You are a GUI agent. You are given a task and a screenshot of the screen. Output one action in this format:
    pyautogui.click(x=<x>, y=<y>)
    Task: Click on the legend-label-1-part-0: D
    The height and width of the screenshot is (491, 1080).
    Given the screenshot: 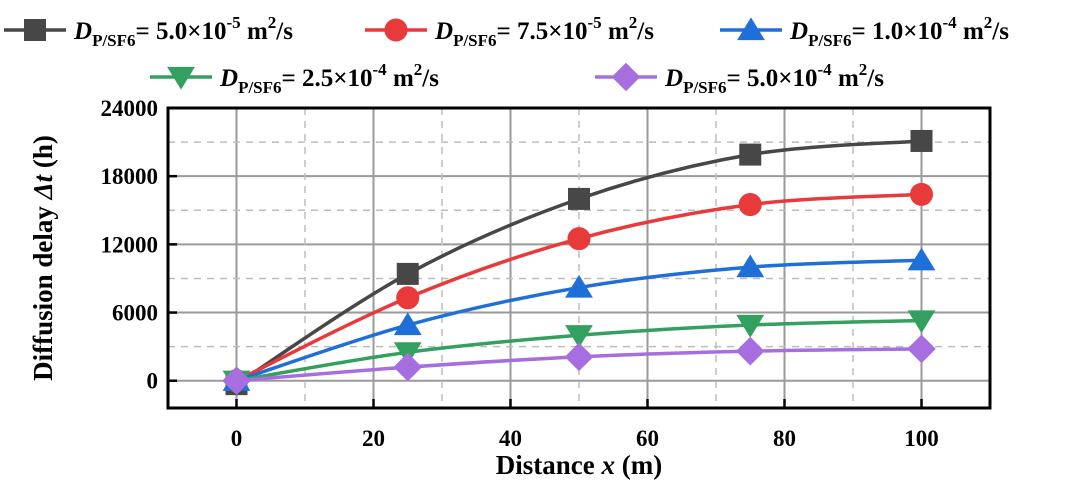 What is the action you would take?
    pyautogui.click(x=443, y=31)
    